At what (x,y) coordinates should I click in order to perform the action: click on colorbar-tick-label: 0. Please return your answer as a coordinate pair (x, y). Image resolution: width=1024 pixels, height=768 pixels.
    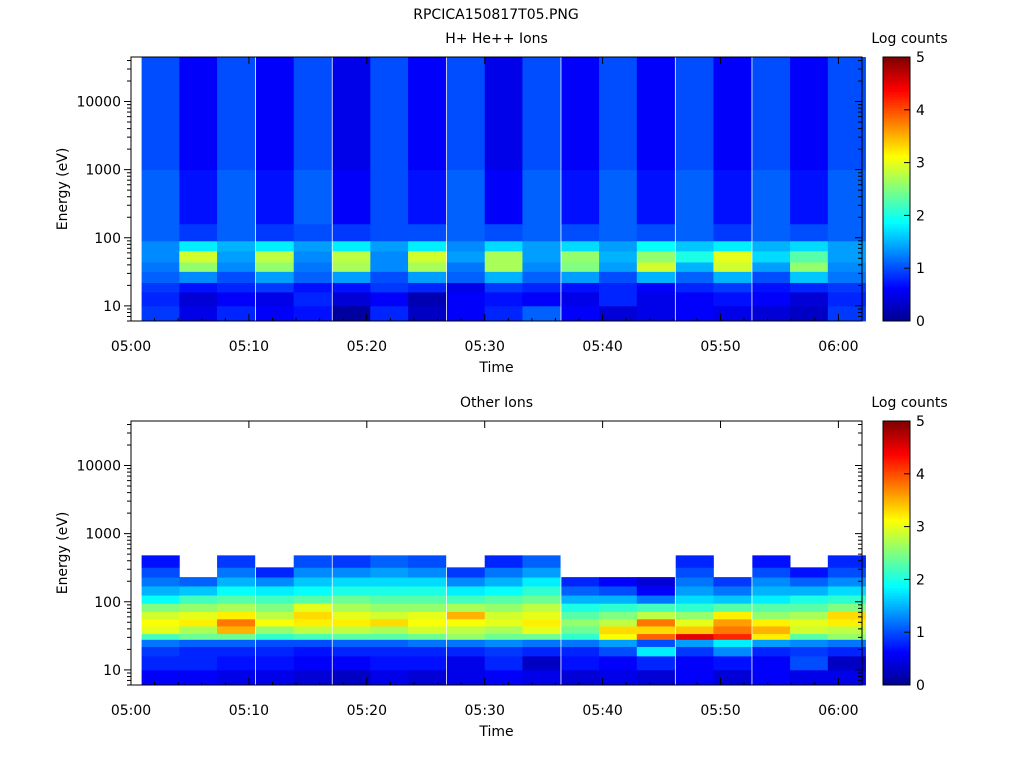
    Looking at the image, I should click on (920, 322).